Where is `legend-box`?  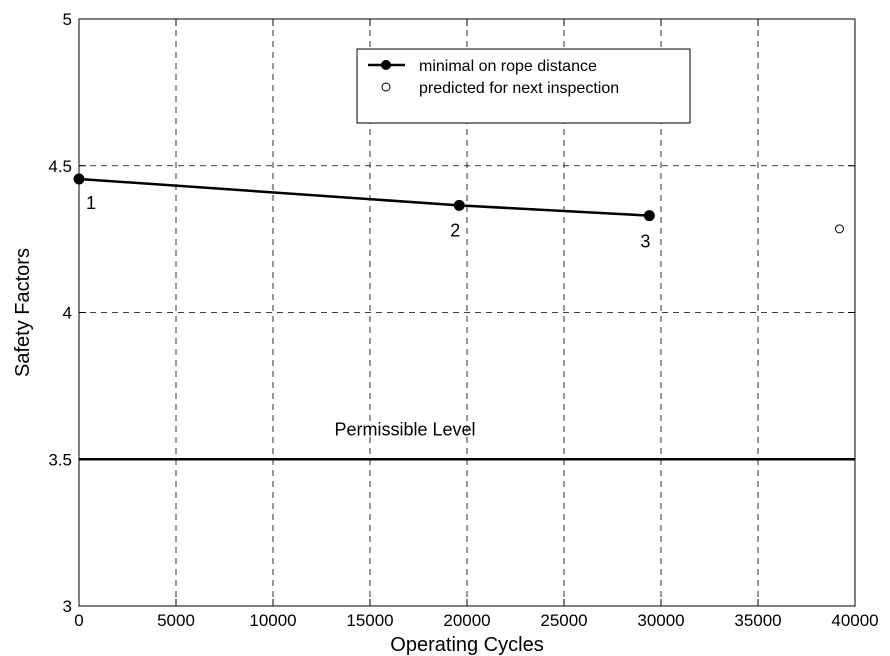
legend-box is located at coordinates (523, 86).